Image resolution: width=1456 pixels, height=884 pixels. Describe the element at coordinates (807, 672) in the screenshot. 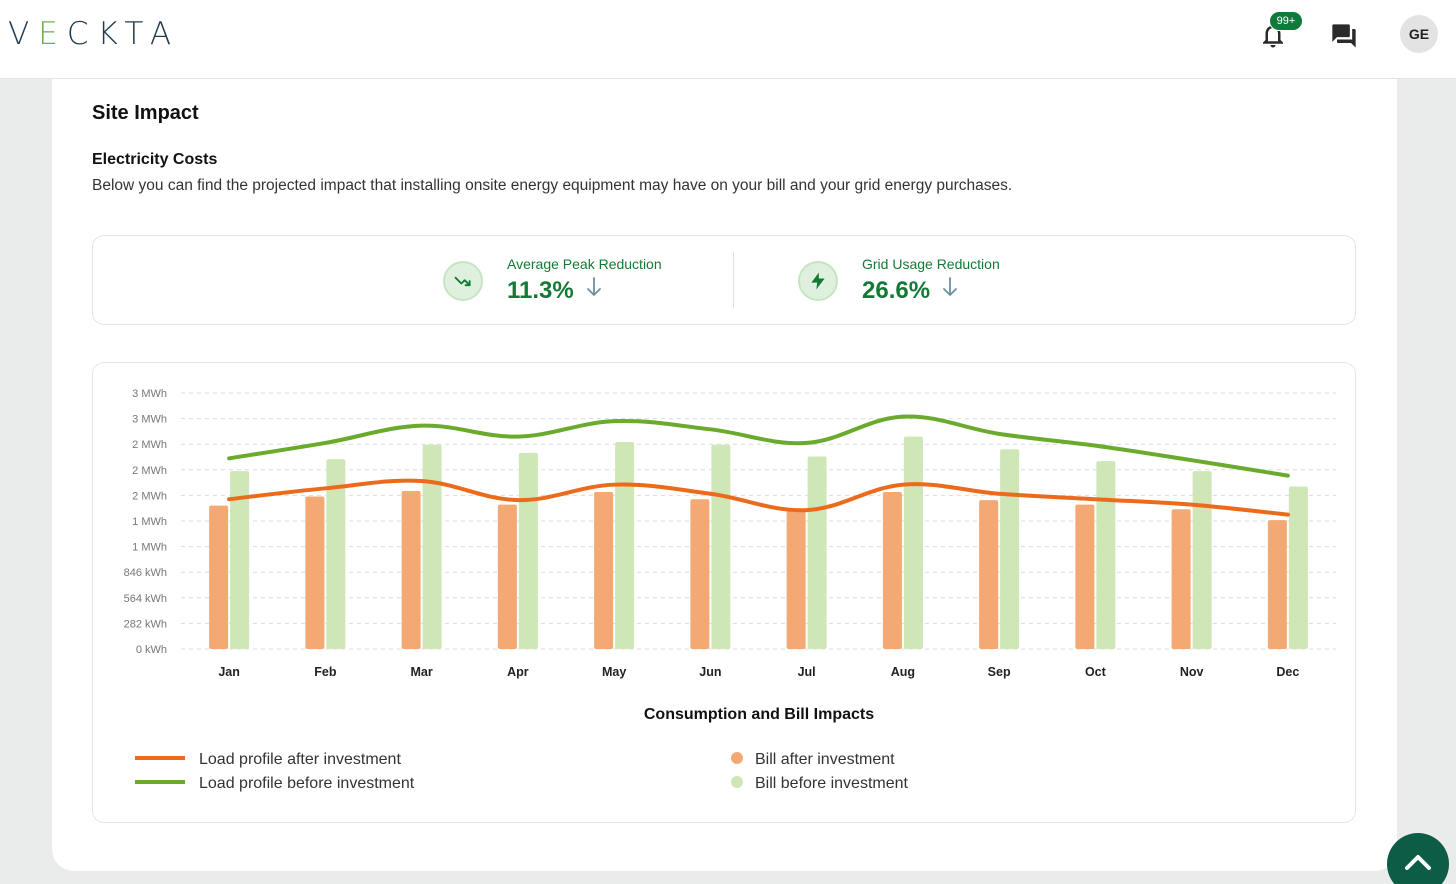

I see `x-tick-label: Jul` at that location.